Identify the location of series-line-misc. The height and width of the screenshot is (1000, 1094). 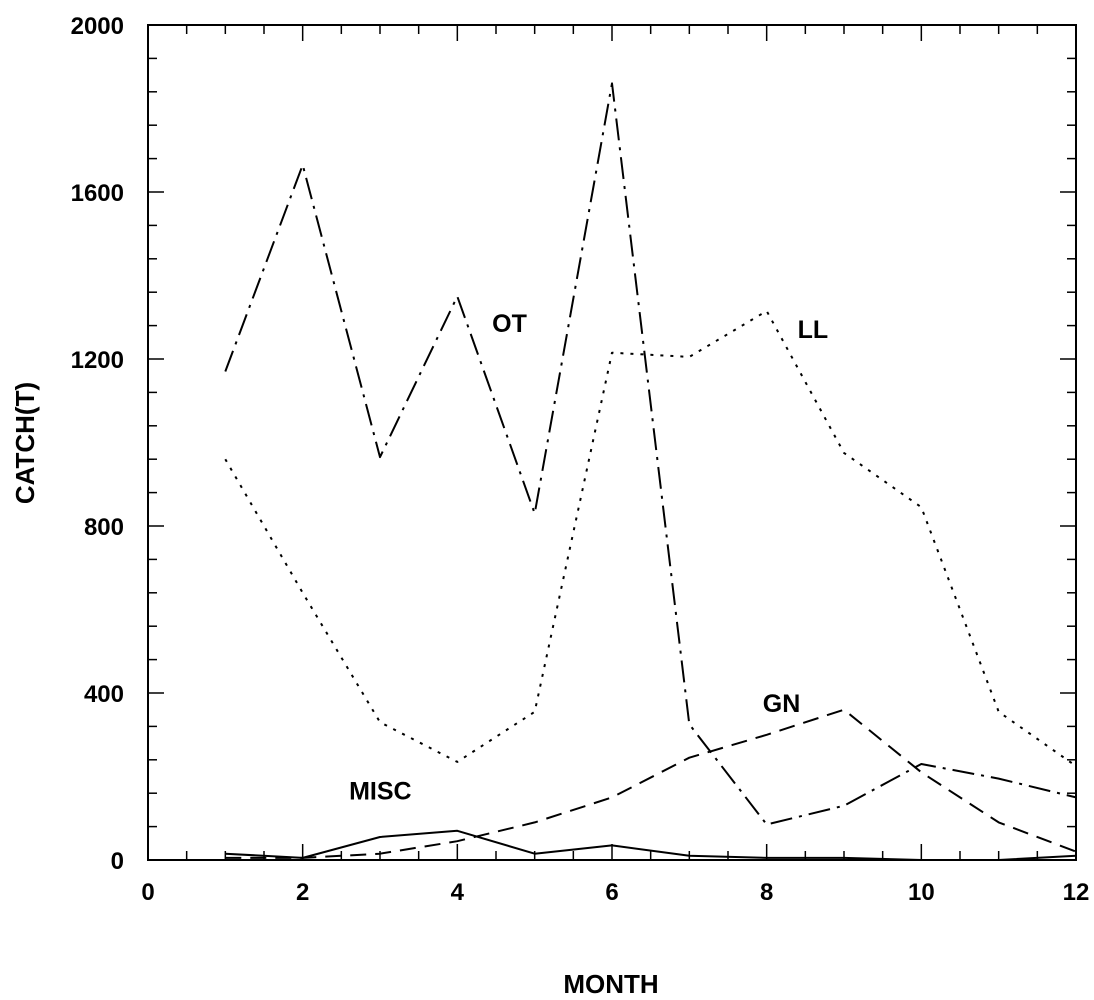
(651, 845).